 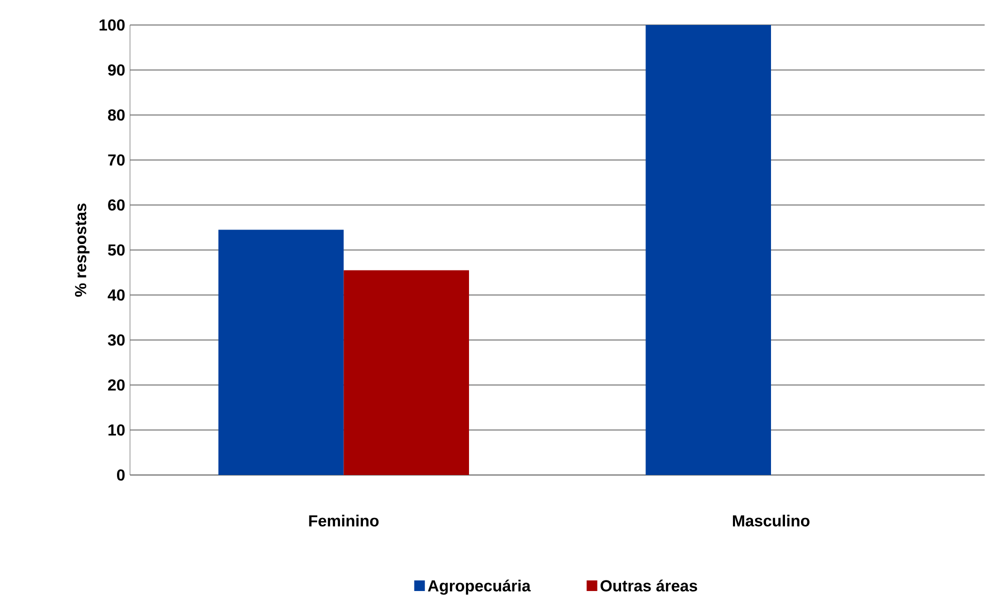 What do you see at coordinates (82, 250) in the screenshot?
I see `y-axis-title: % respostas` at bounding box center [82, 250].